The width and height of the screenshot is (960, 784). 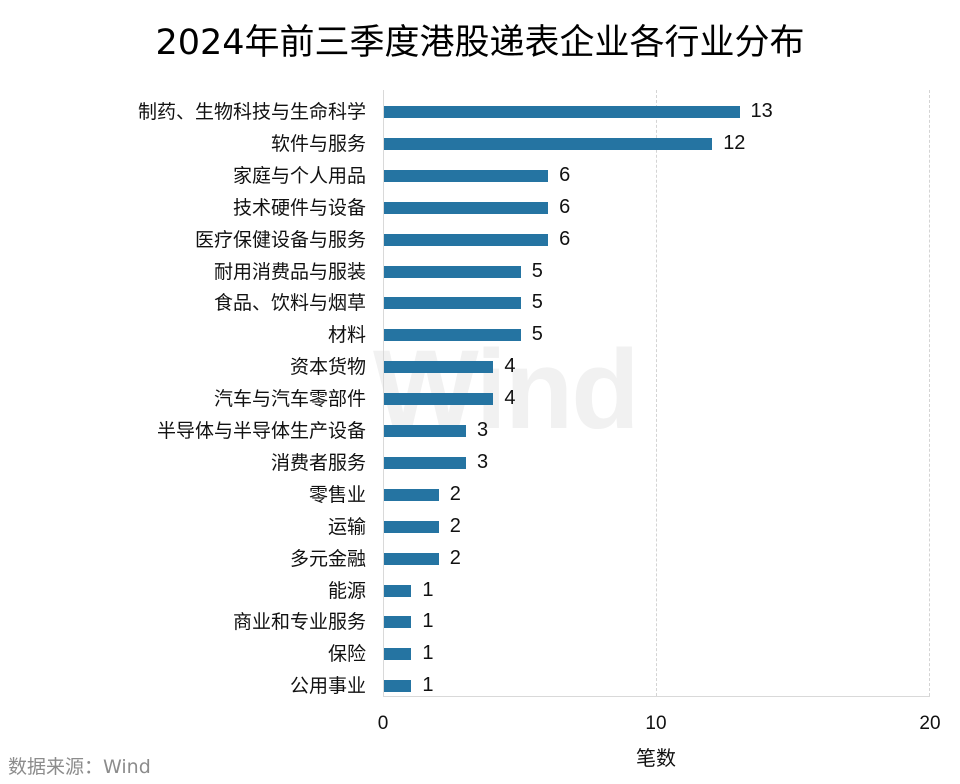 I want to click on bar-row: 12, so click(x=656, y=141).